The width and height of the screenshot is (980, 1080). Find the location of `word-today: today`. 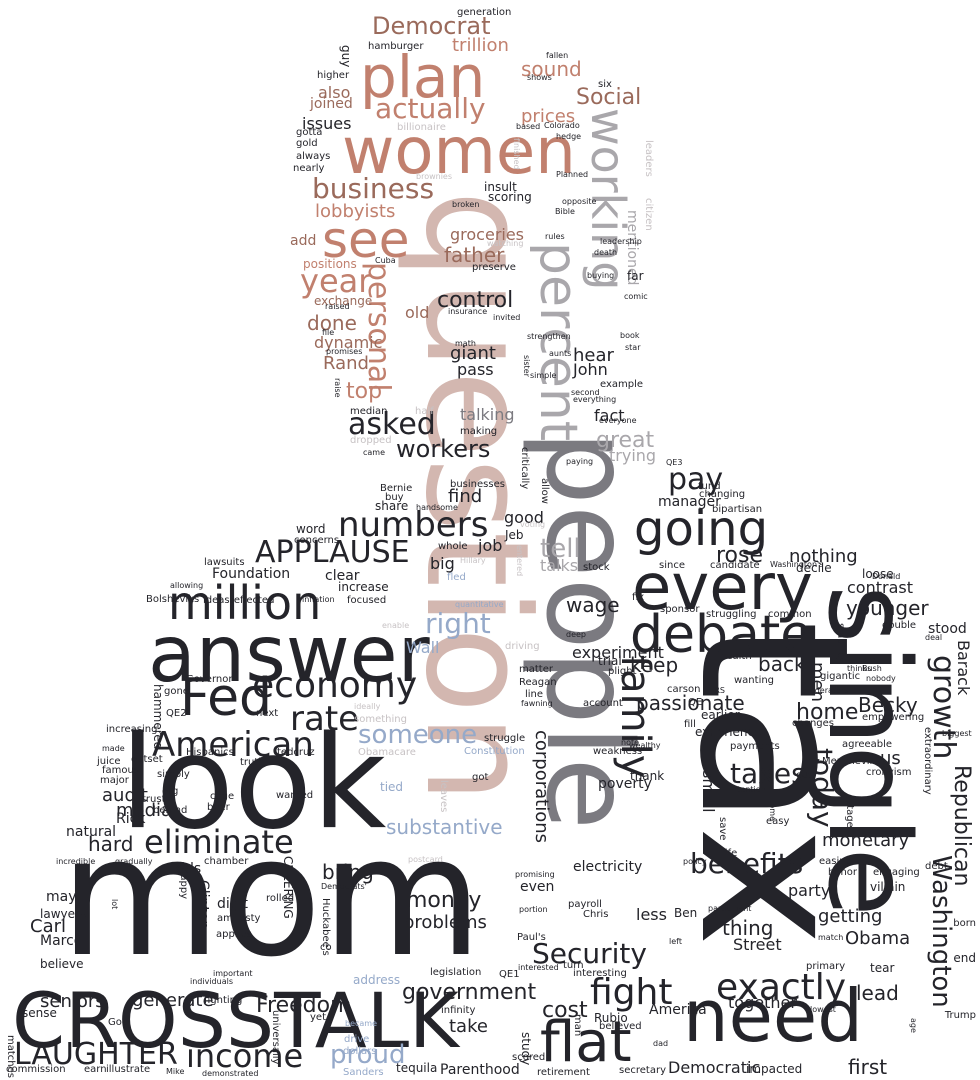

word-today: today is located at coordinates (822, 788).